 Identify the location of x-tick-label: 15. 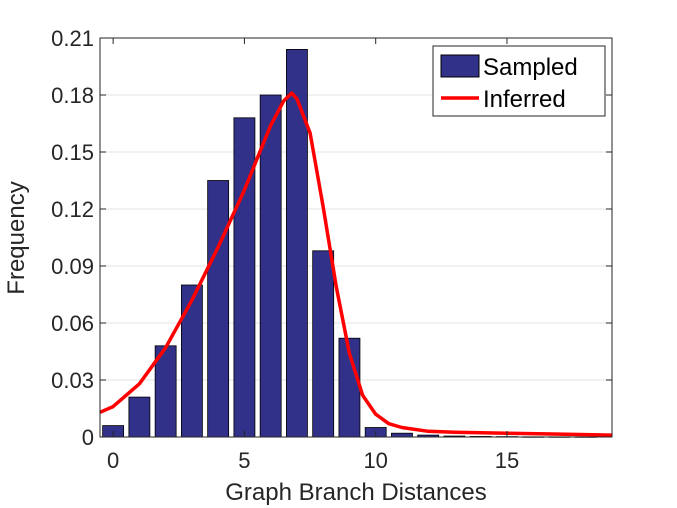
(507, 460).